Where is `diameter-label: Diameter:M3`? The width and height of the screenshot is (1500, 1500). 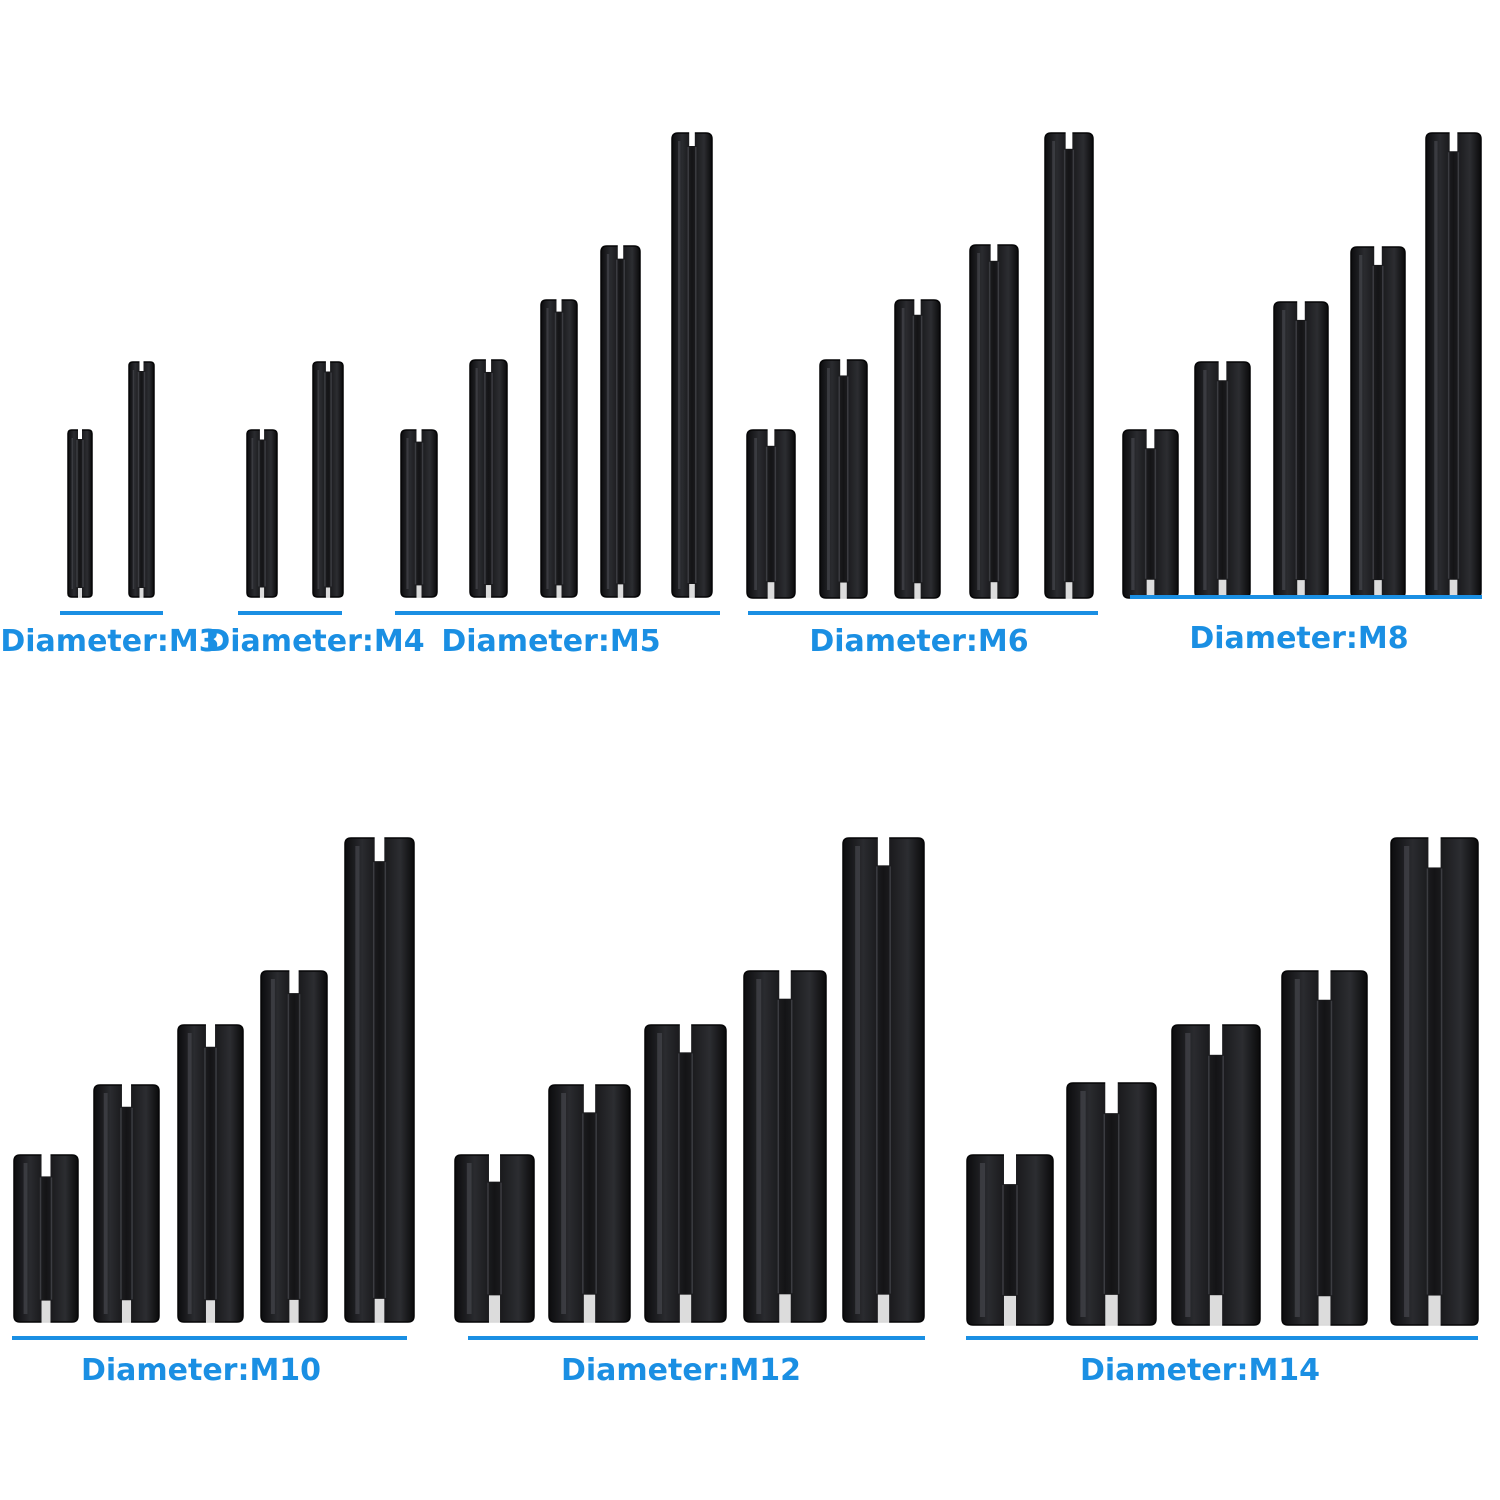 diameter-label: Diameter:M3 is located at coordinates (109, 641).